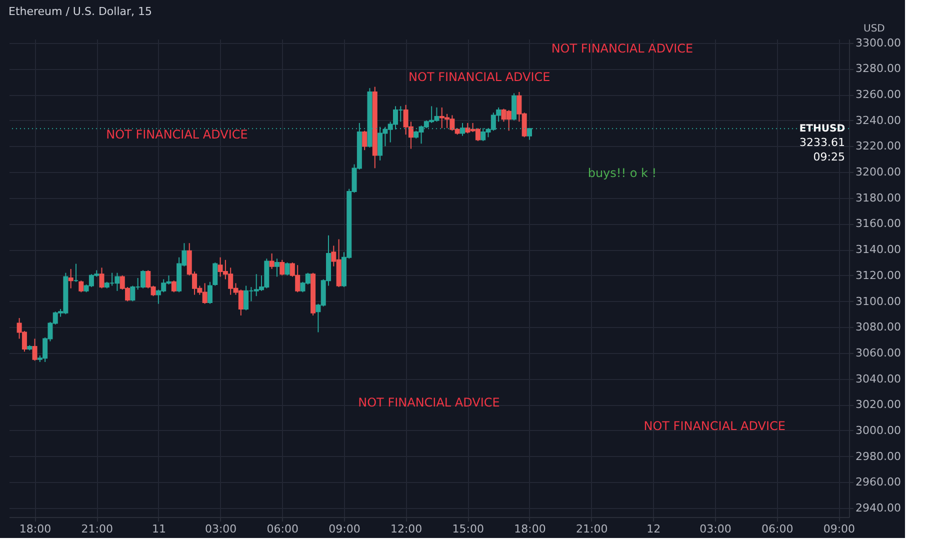 The image size is (932, 550). I want to click on y-tick-label: 2960.00, so click(878, 482).